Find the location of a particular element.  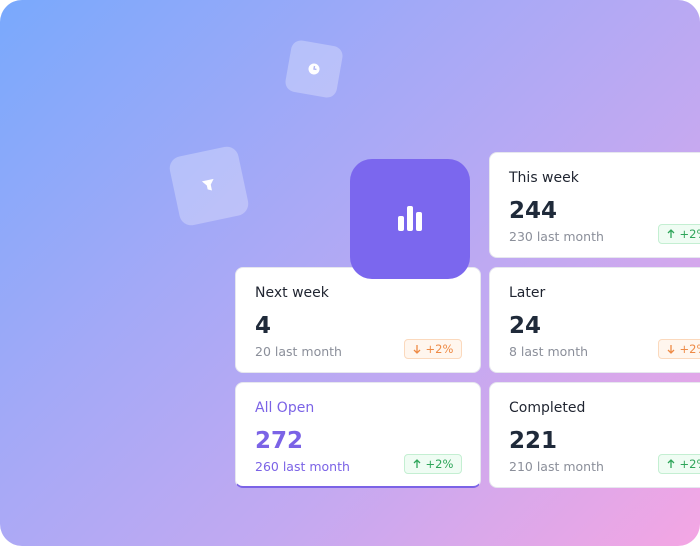

card-label: All Open is located at coordinates (285, 408).